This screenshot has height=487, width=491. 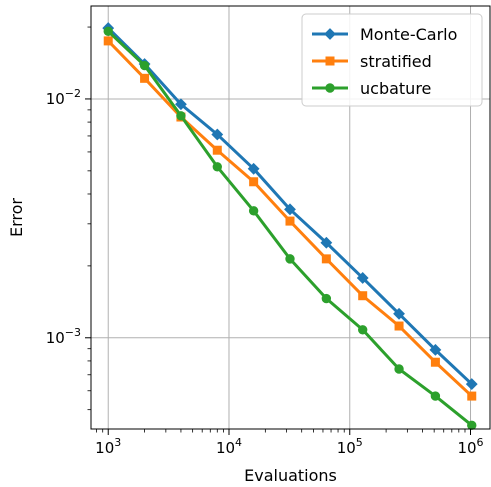 What do you see at coordinates (290, 475) in the screenshot?
I see `x-axis-label: Evaluations` at bounding box center [290, 475].